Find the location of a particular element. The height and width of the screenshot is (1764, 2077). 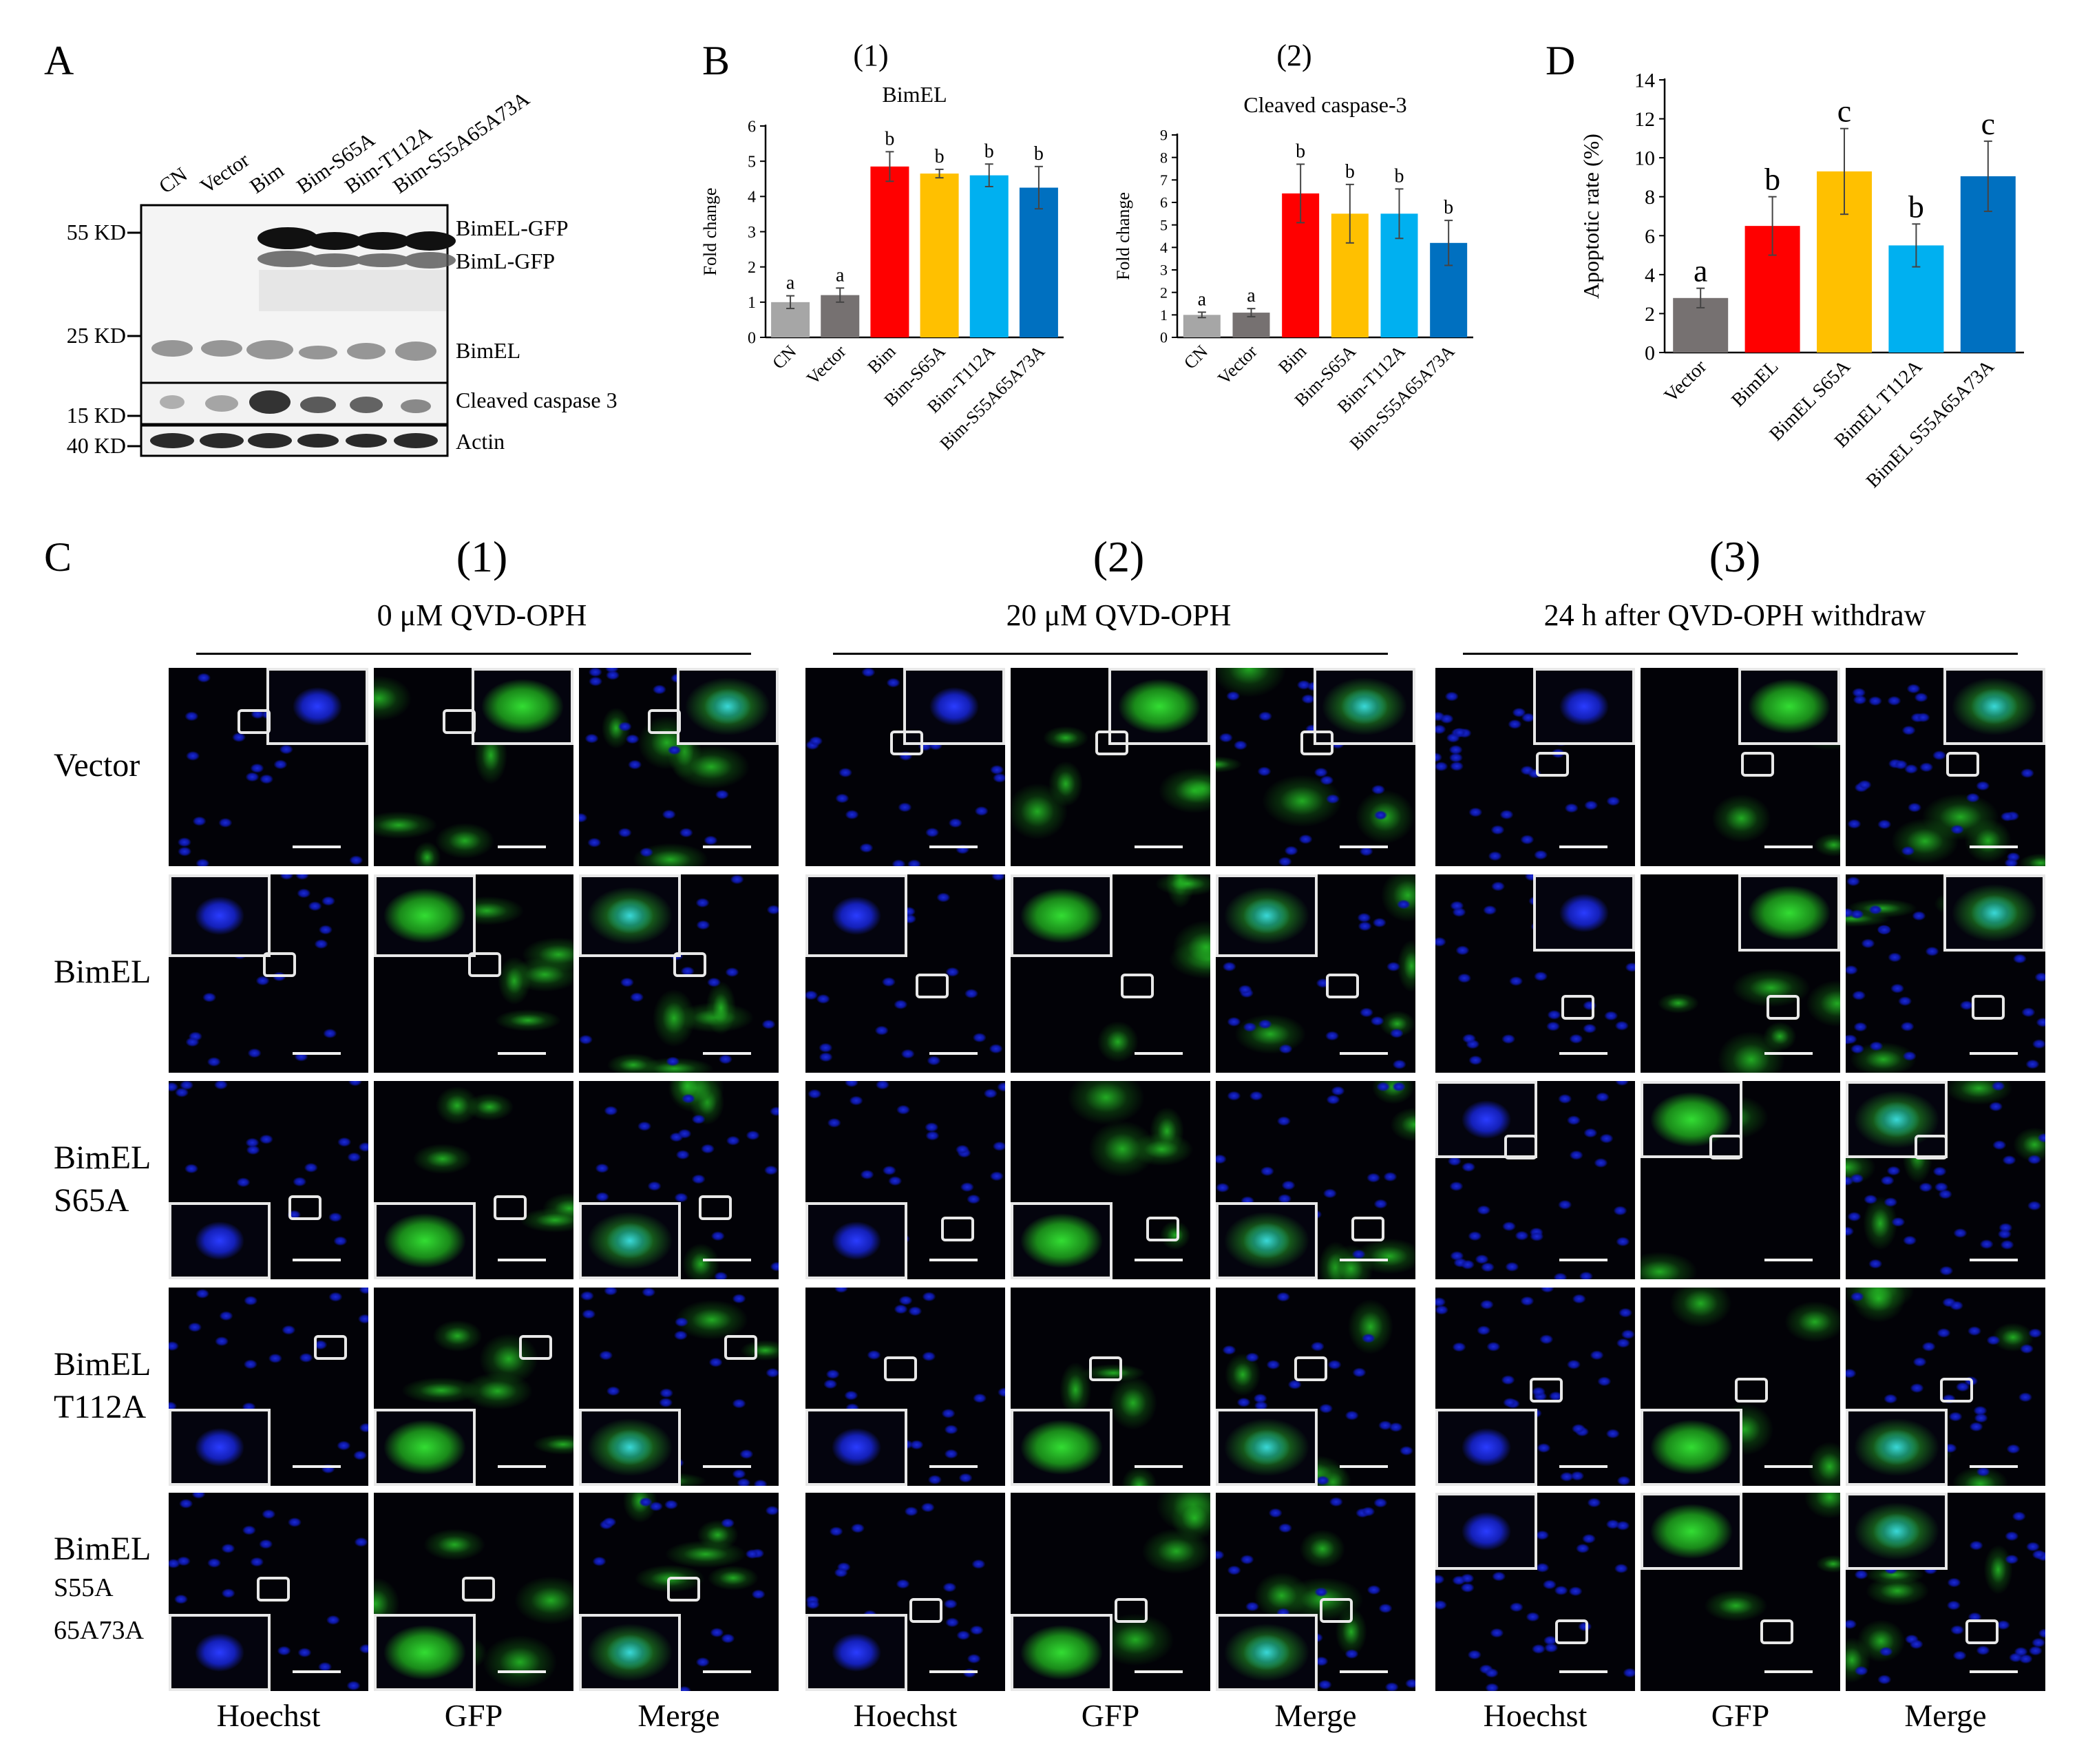

channel-label: Merge is located at coordinates (1315, 1715).